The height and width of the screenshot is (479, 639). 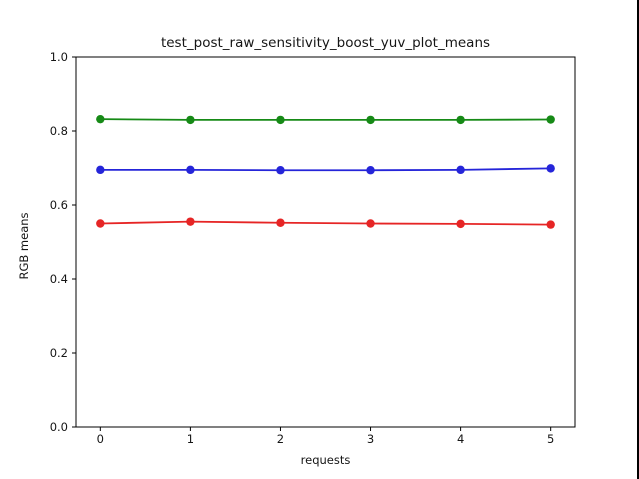 I want to click on y-tick-label: 0.2, so click(x=59, y=353).